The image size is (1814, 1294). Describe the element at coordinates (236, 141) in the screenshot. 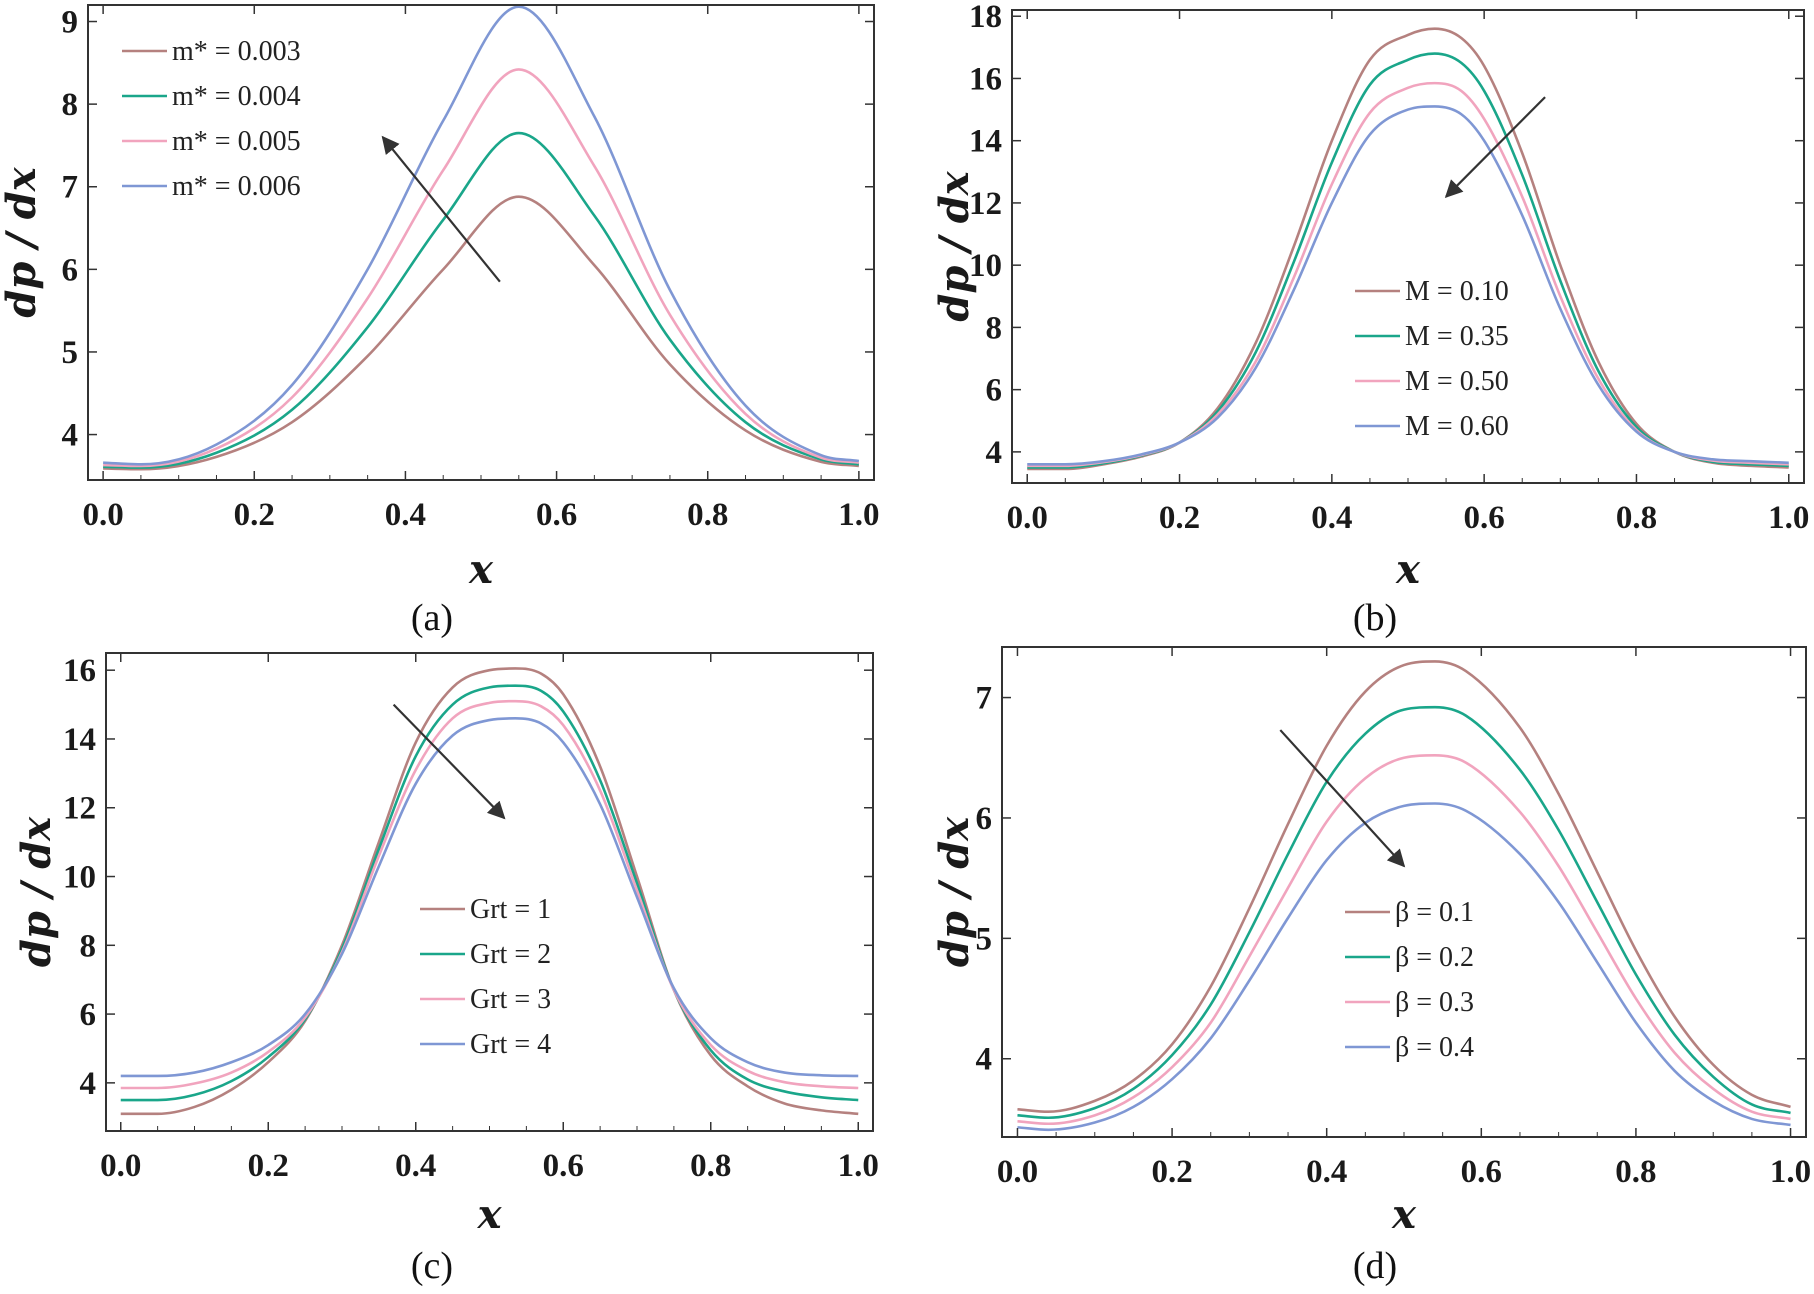

I see `legend-label: m* = 0.005` at that location.